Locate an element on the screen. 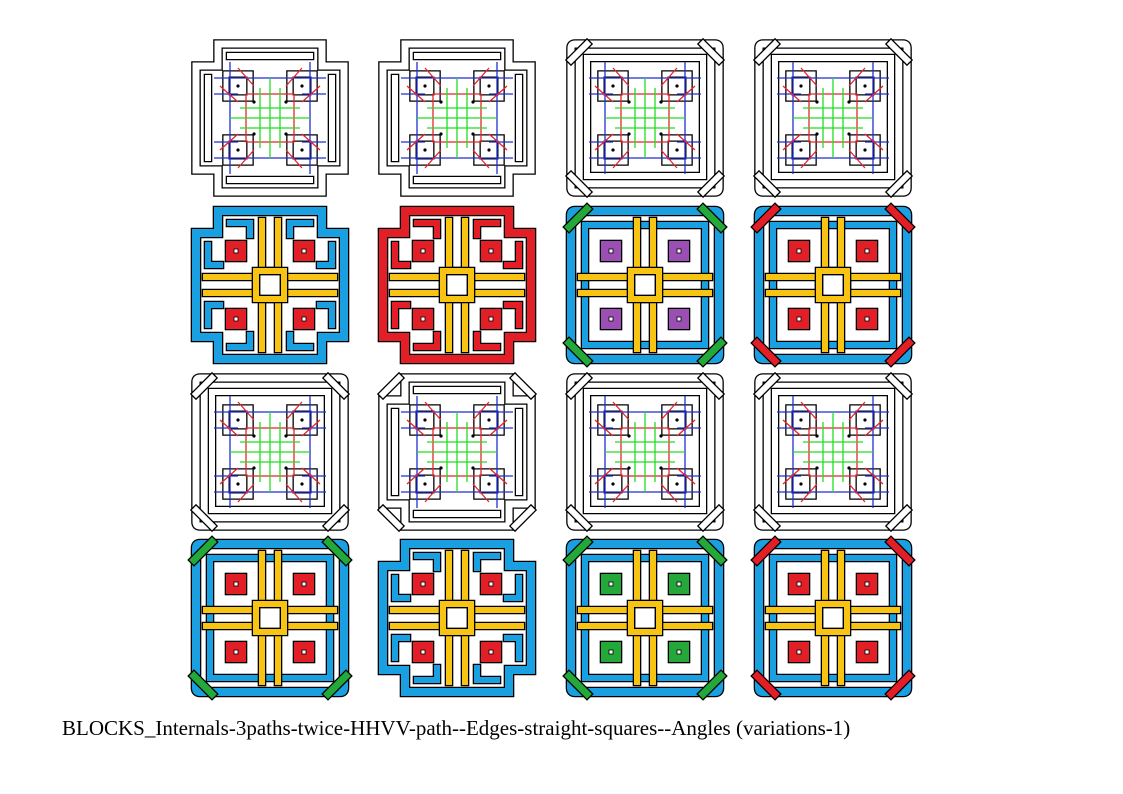 Image resolution: width=1123 pixels, height=794 pixels. knot-tile-r2c3 is located at coordinates (645, 285).